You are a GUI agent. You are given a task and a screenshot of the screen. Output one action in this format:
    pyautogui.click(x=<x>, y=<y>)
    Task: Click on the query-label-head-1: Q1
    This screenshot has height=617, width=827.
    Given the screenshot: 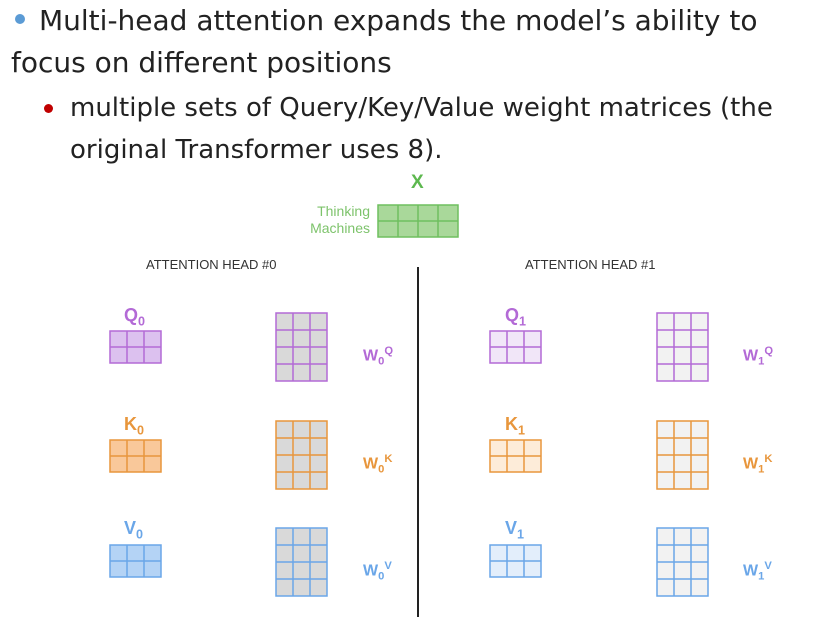 What is the action you would take?
    pyautogui.click(x=516, y=317)
    